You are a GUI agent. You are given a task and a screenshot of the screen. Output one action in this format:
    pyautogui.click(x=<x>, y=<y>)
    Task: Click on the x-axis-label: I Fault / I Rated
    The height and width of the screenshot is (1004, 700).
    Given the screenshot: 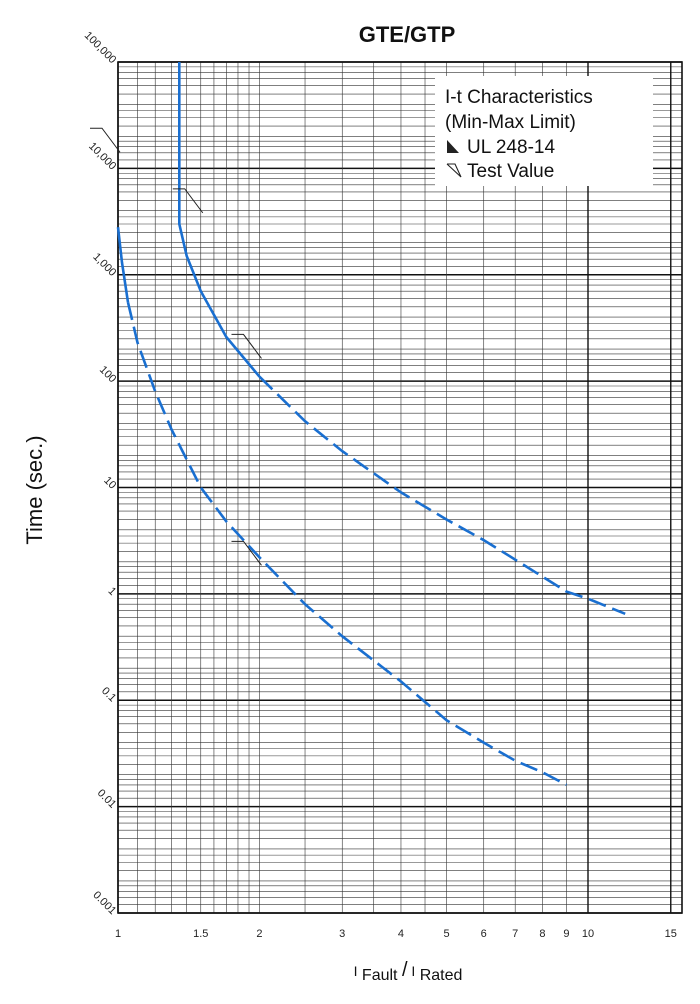 What is the action you would take?
    pyautogui.click(x=408, y=971)
    